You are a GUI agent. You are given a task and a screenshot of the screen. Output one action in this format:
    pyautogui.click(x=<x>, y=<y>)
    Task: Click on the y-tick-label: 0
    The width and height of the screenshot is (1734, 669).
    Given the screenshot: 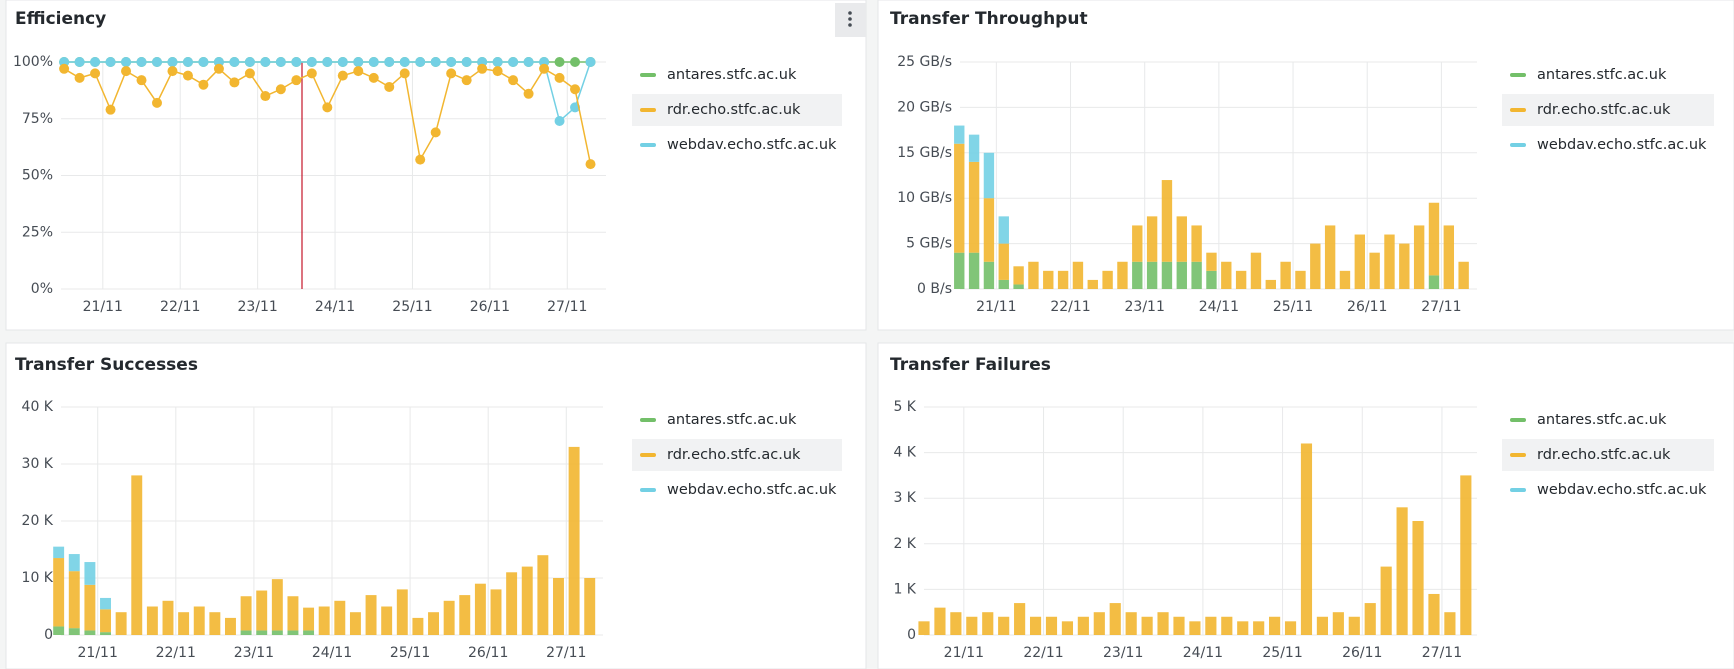 What is the action you would take?
    pyautogui.click(x=911, y=635)
    